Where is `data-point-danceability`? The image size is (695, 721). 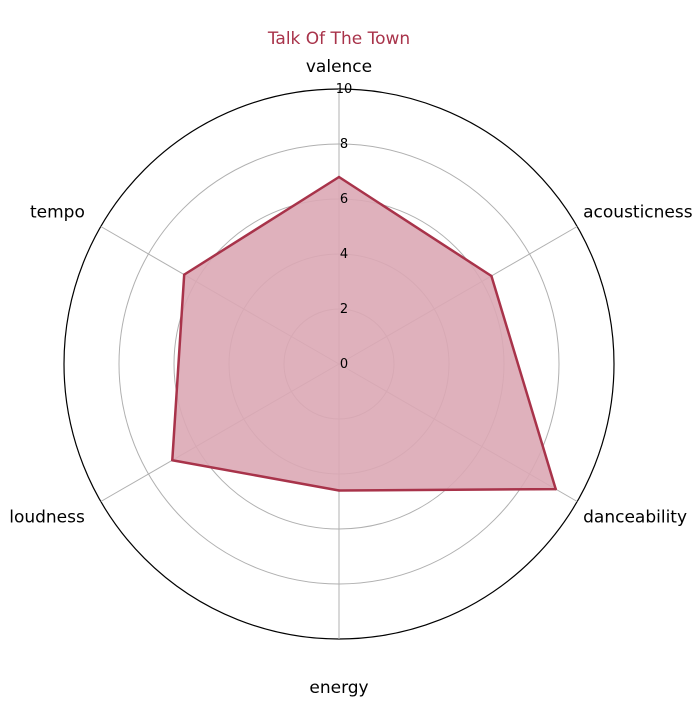 data-point-danceability is located at coordinates (555, 489).